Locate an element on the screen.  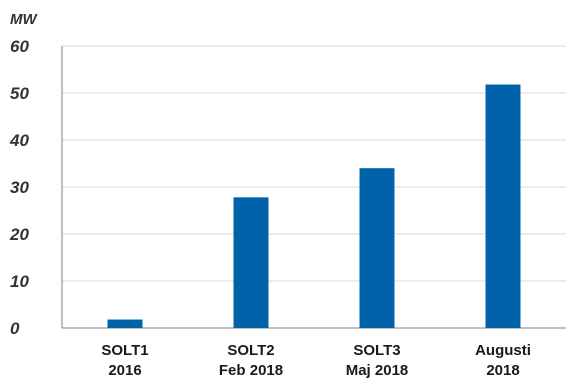
x-tick-label-line: SOLT2 is located at coordinates (250, 350).